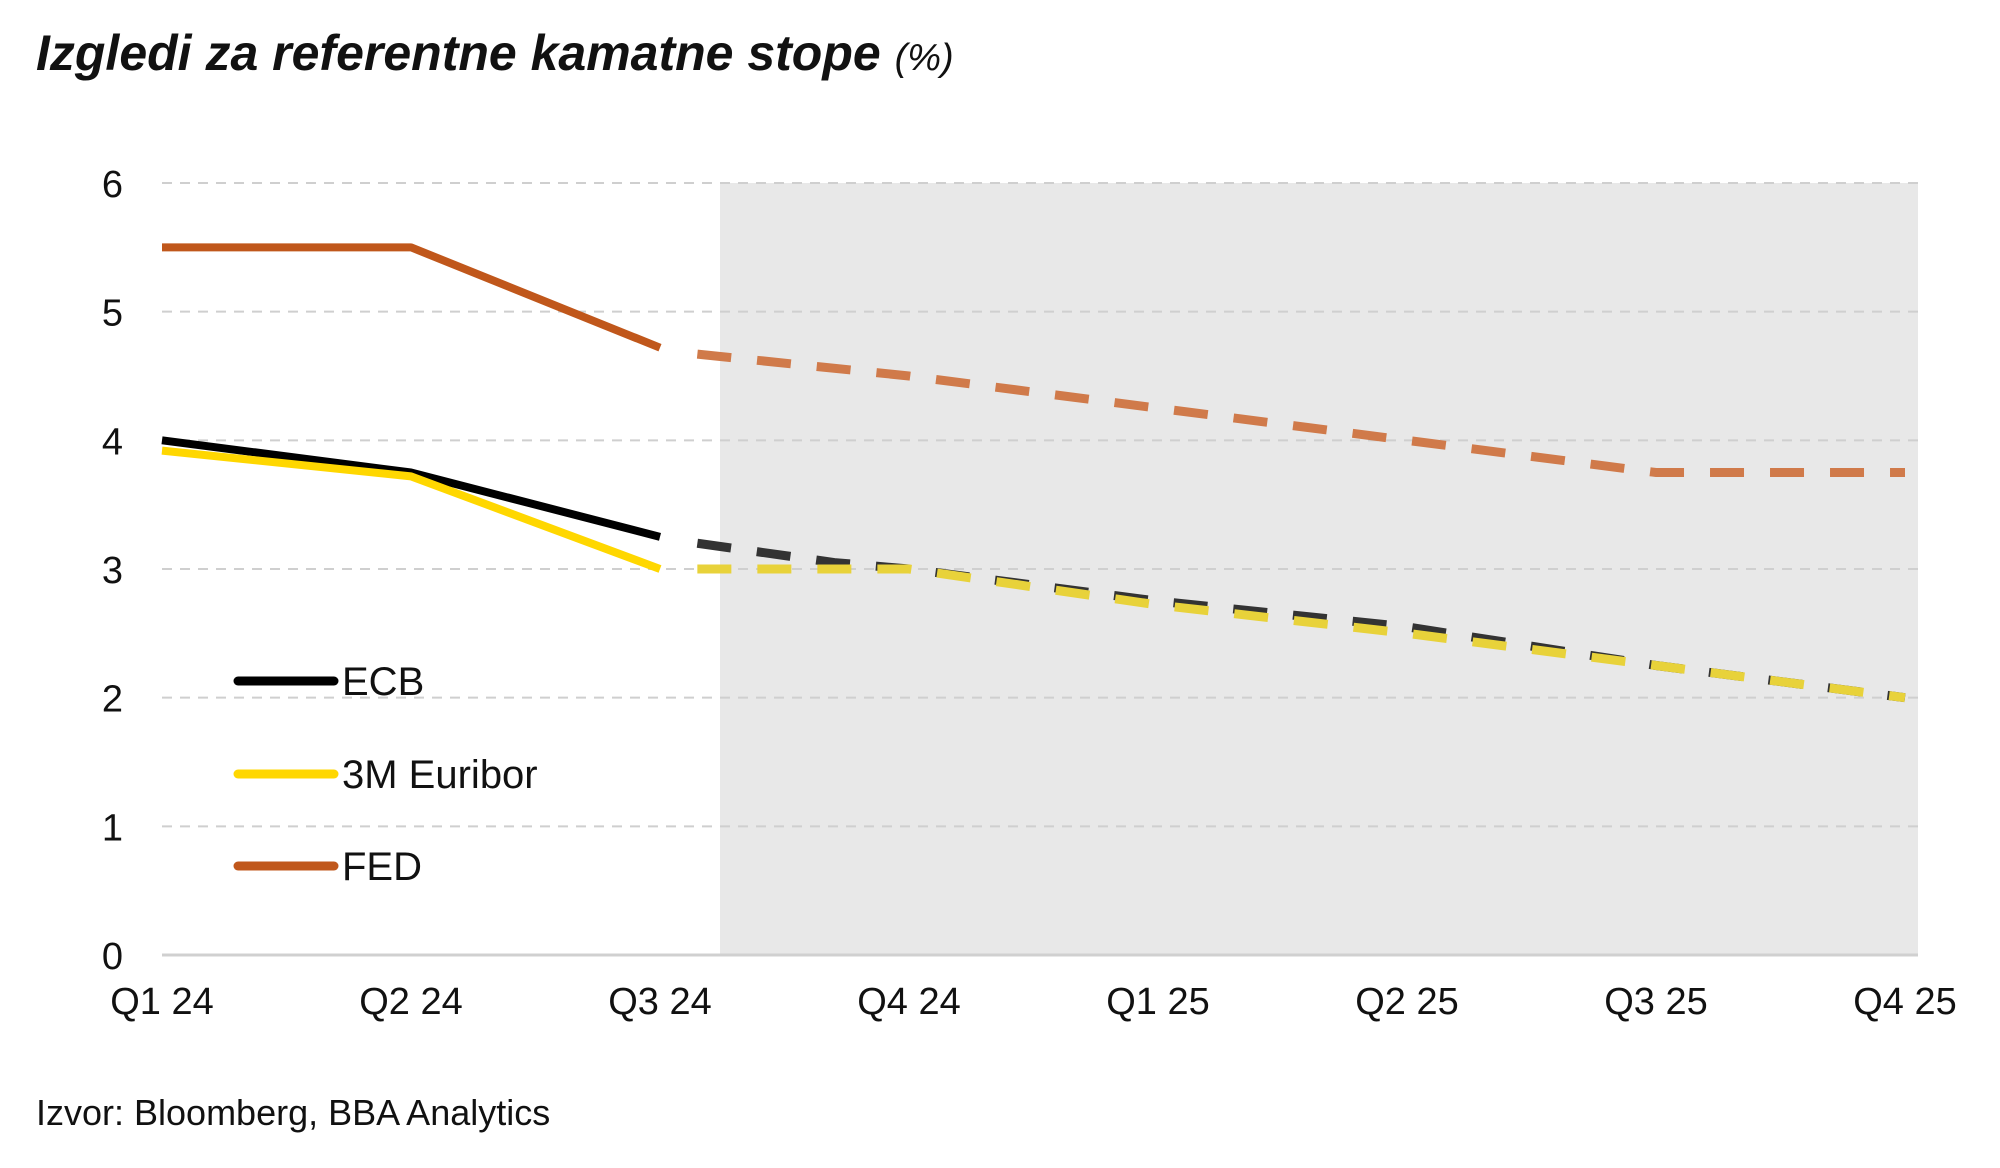 This screenshot has width=2000, height=1168. I want to click on legend-label: FED, so click(382, 867).